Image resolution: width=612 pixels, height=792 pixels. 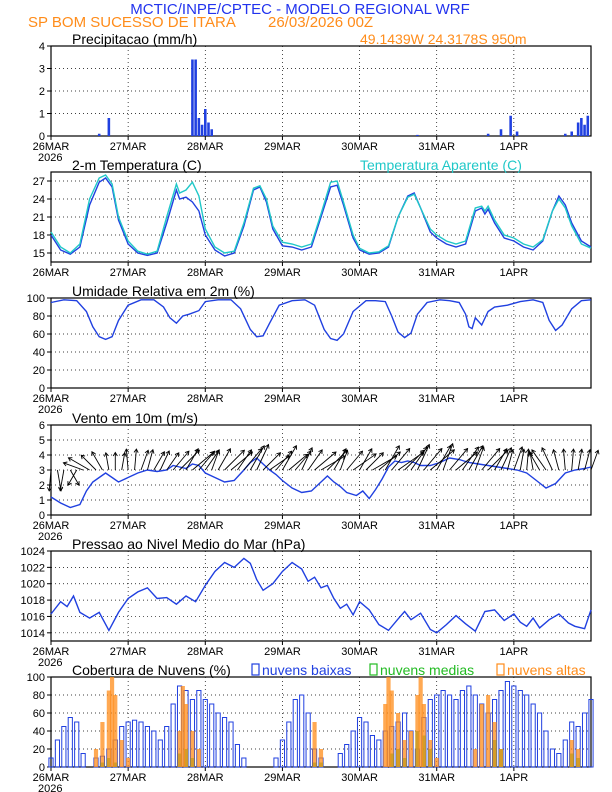 I want to click on panel-title: Umidade Relativa em 2m (%), so click(x=163, y=291).